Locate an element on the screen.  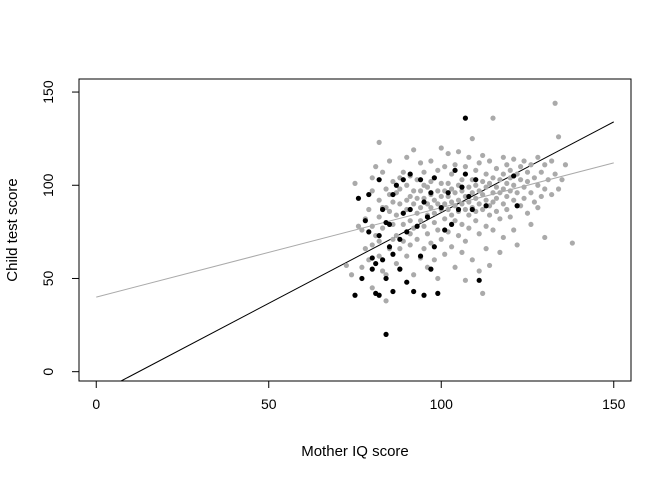
x-tick-label: 100 is located at coordinates (442, 404).